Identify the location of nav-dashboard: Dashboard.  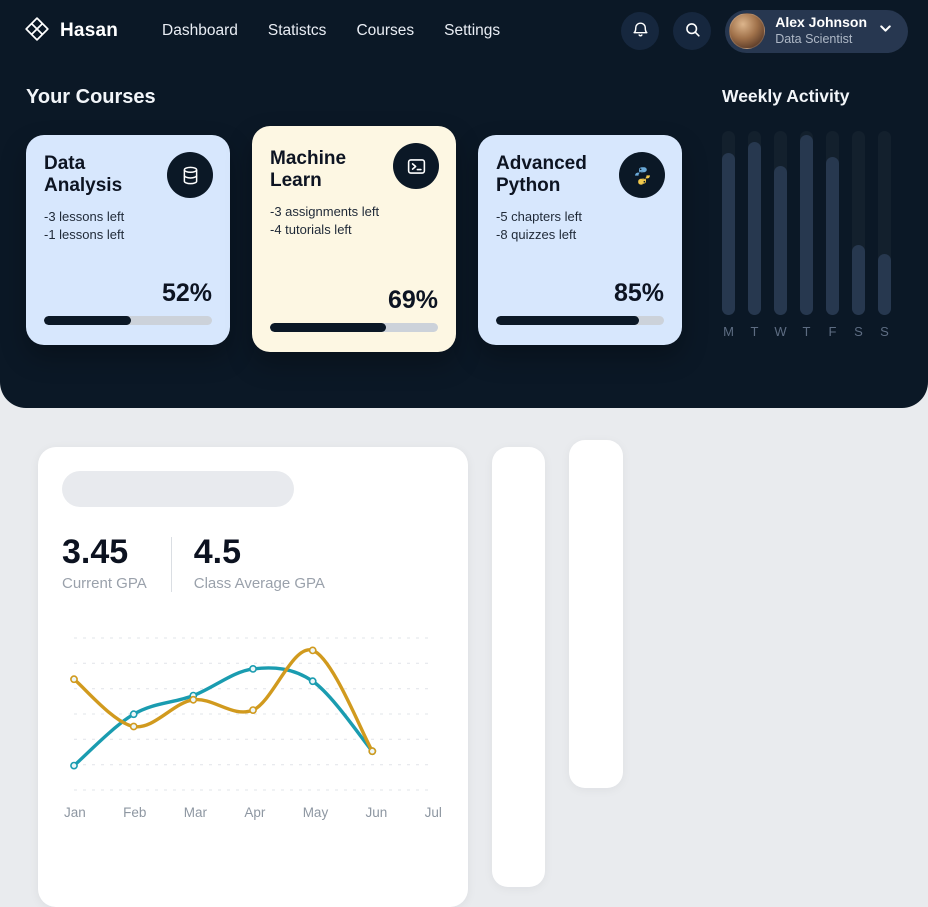
(200, 30).